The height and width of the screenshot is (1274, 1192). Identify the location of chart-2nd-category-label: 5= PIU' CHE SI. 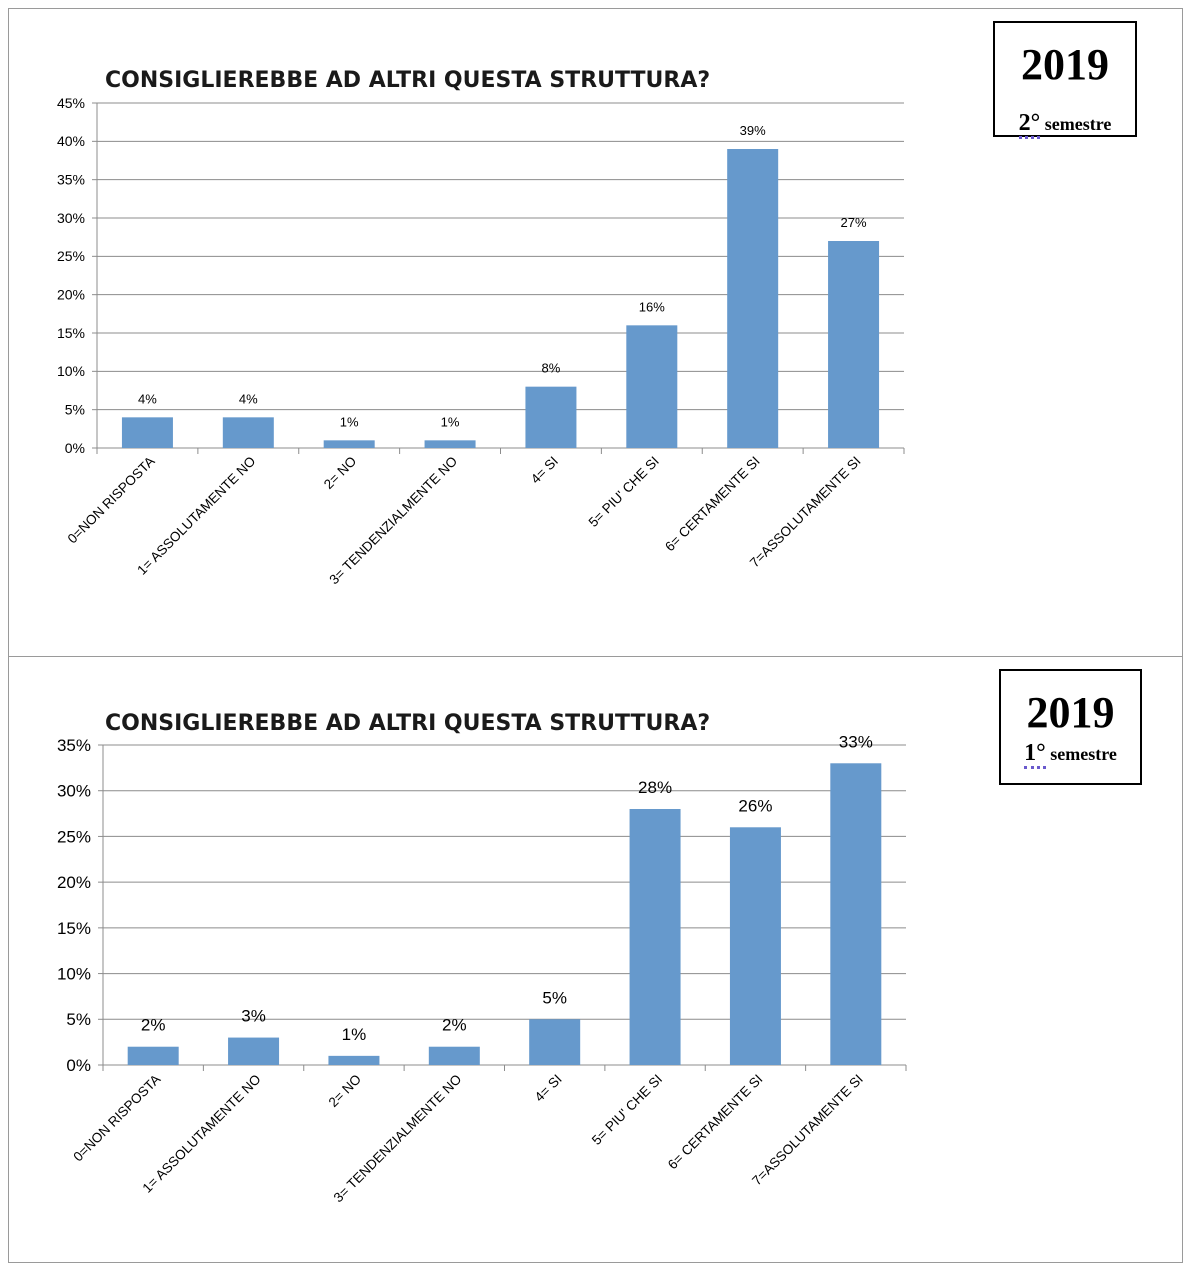
(624, 492).